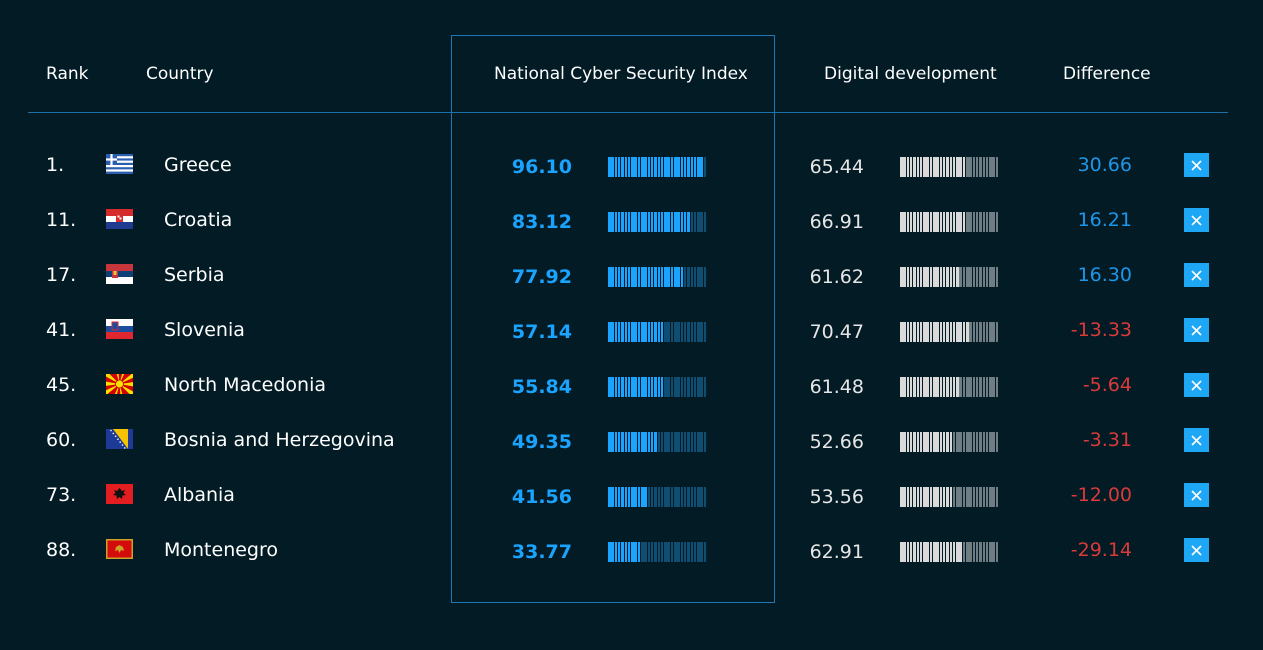  What do you see at coordinates (1101, 495) in the screenshot?
I see `difference-value: -12.00` at bounding box center [1101, 495].